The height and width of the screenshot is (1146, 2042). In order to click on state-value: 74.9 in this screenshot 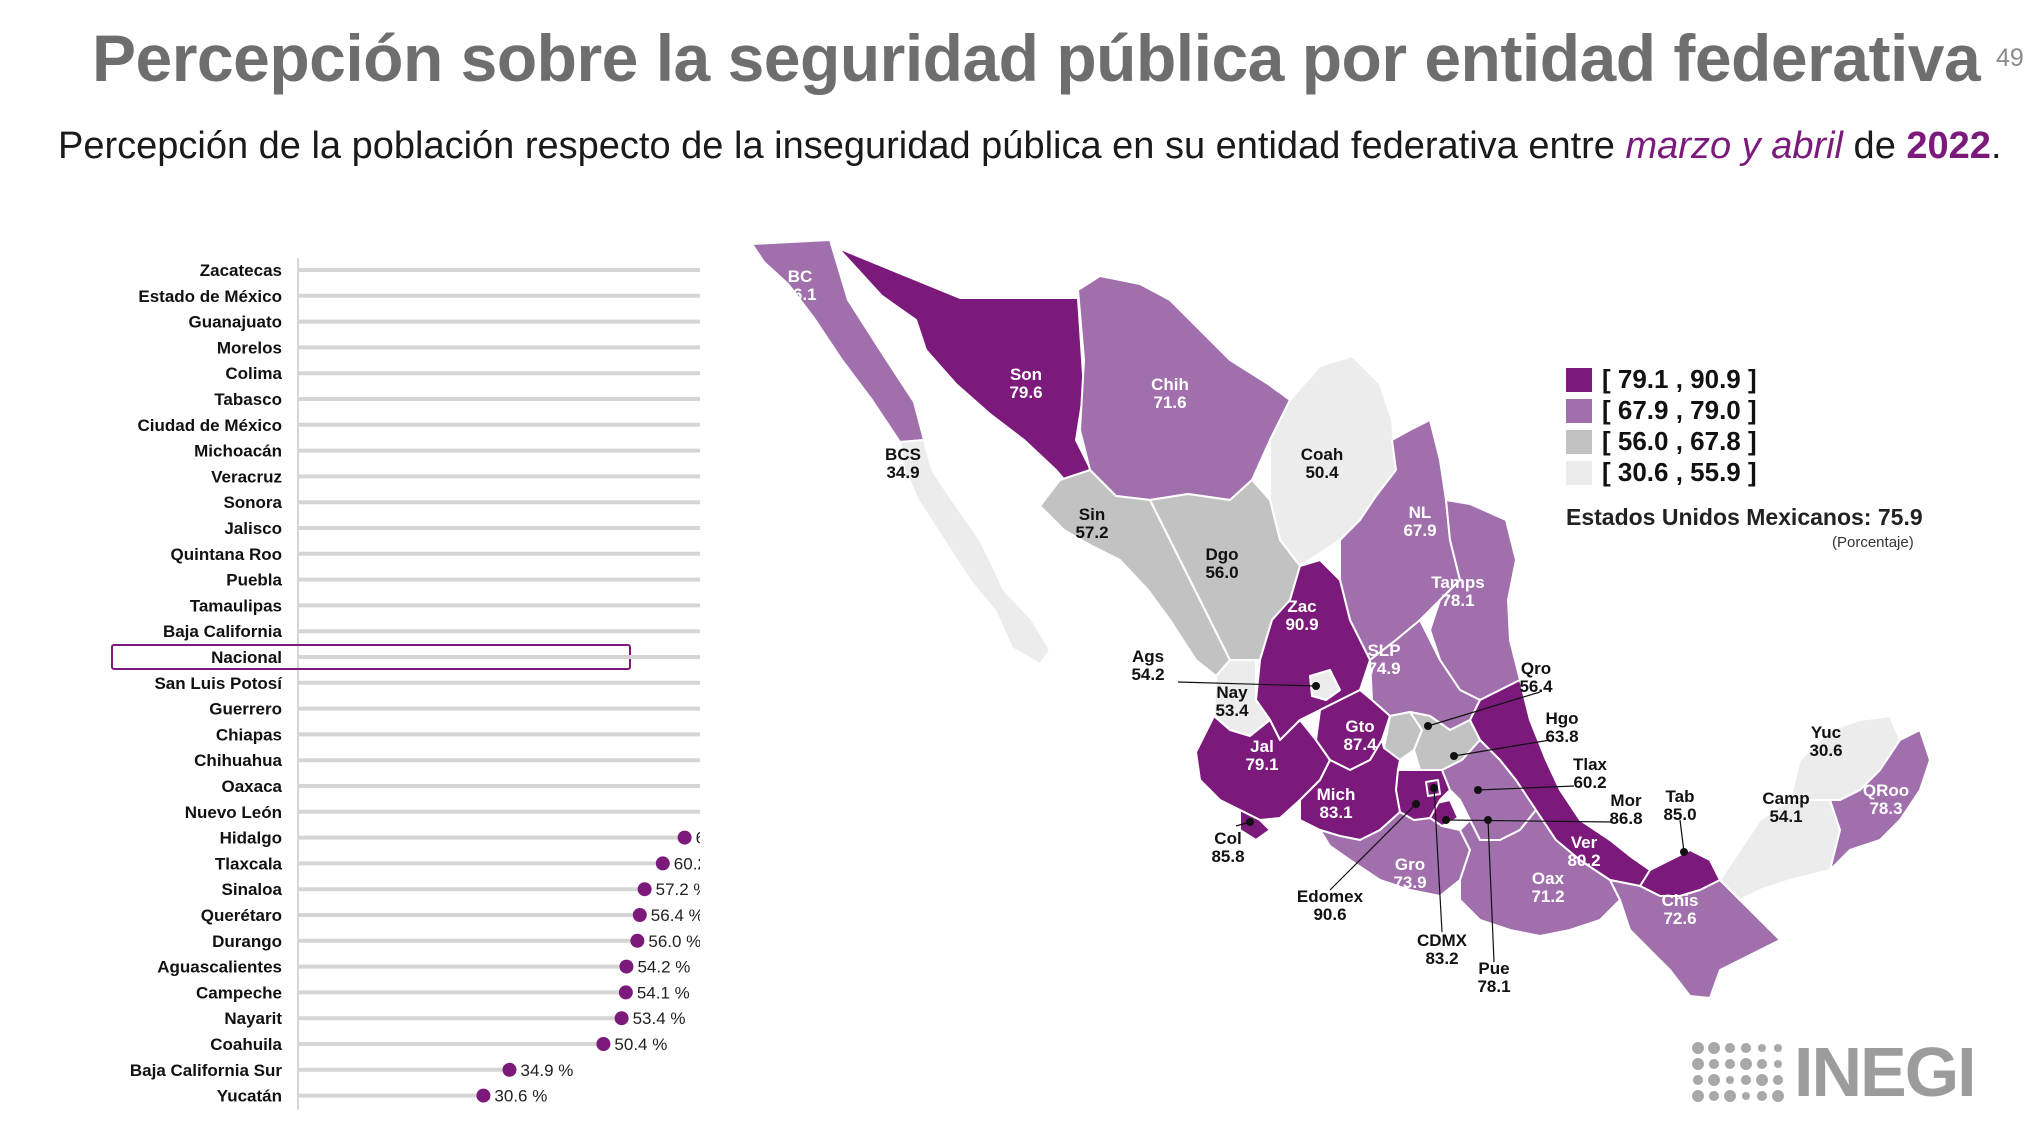, I will do `click(1383, 668)`.